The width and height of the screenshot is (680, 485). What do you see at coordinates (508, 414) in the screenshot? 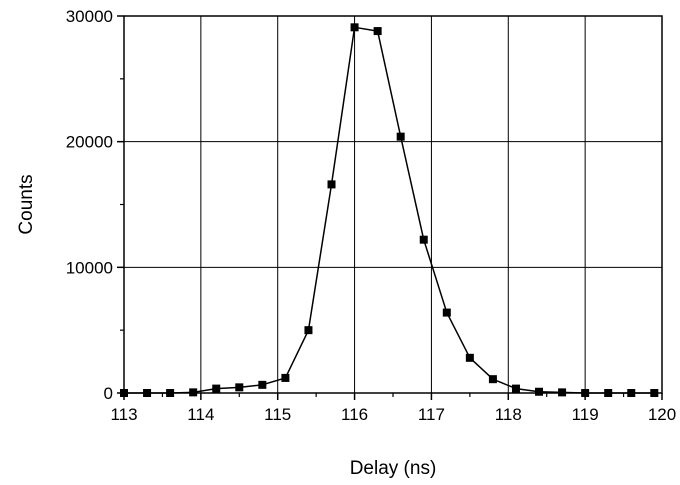
I see `x-tick-label: 118` at bounding box center [508, 414].